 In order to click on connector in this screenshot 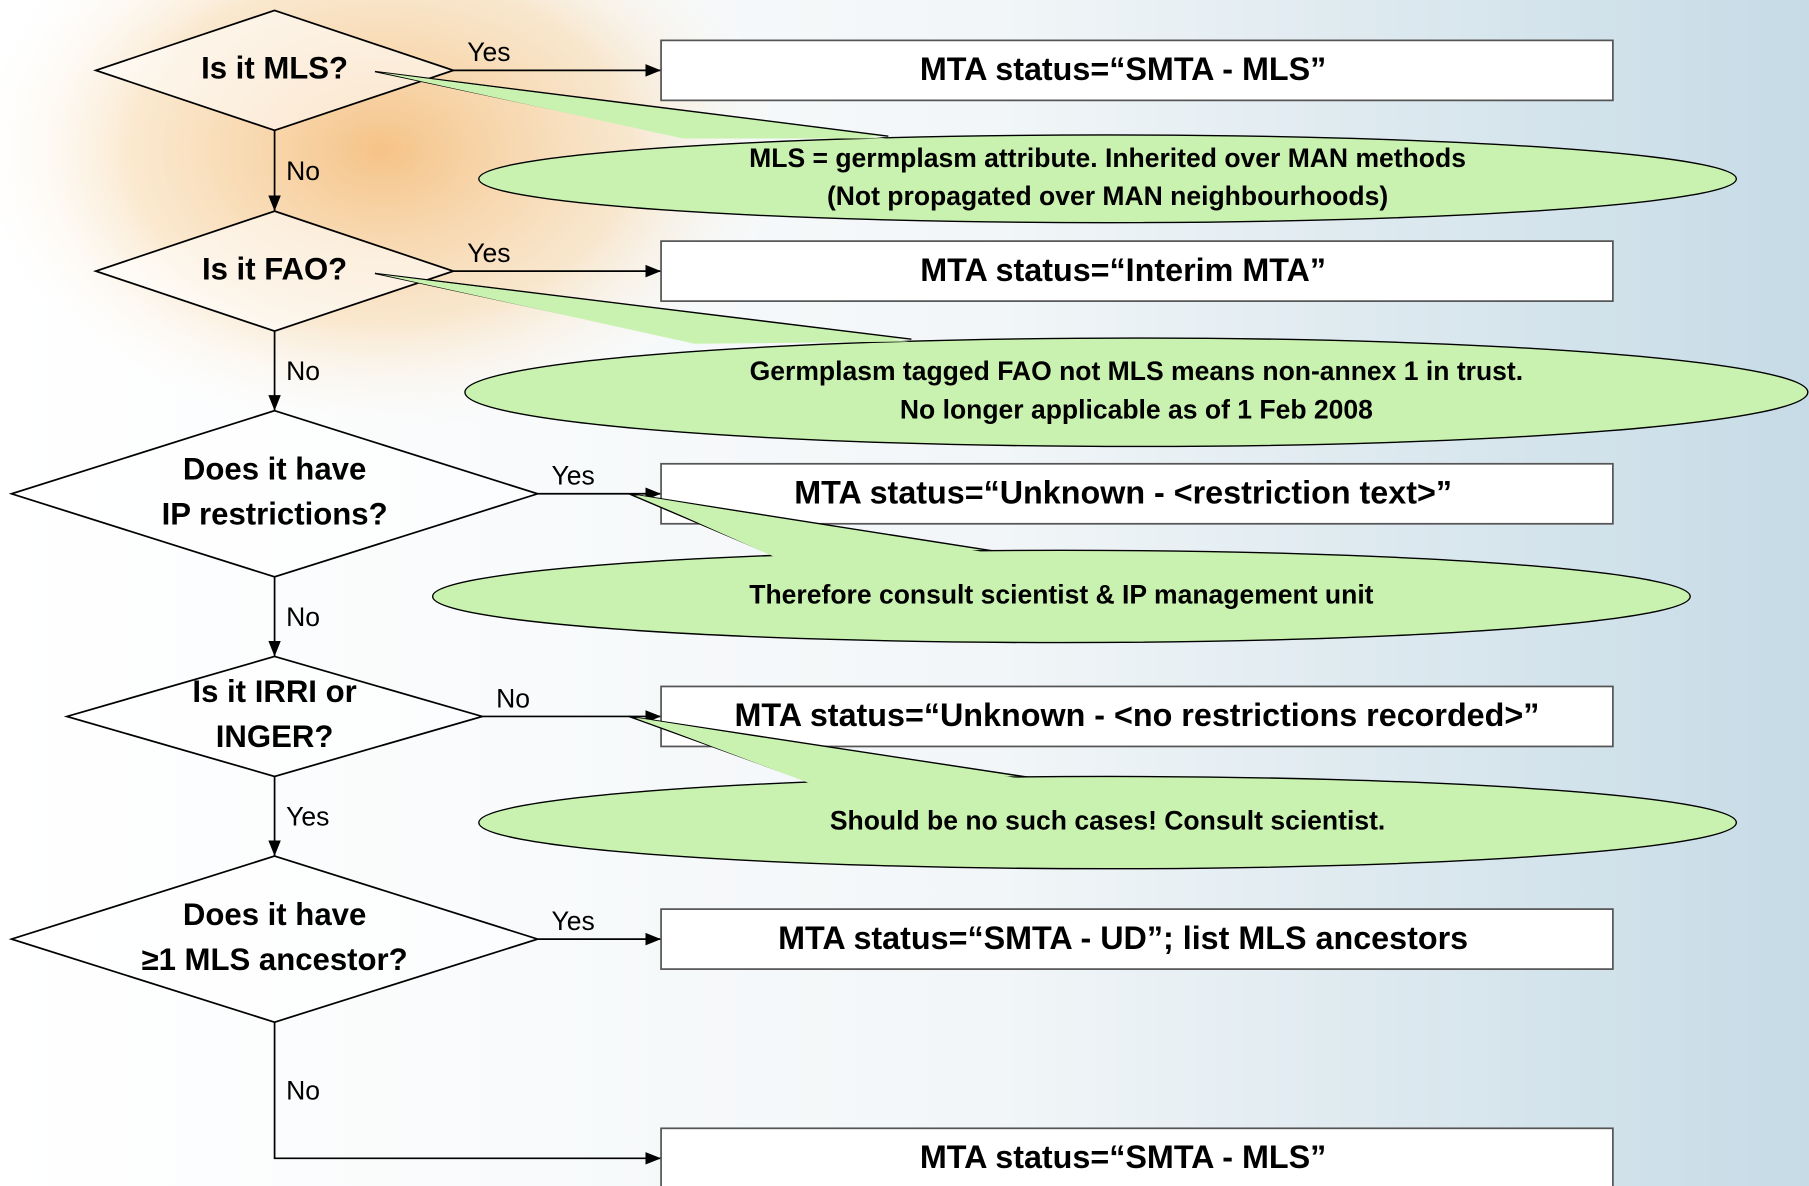, I will do `click(467, 1093)`.